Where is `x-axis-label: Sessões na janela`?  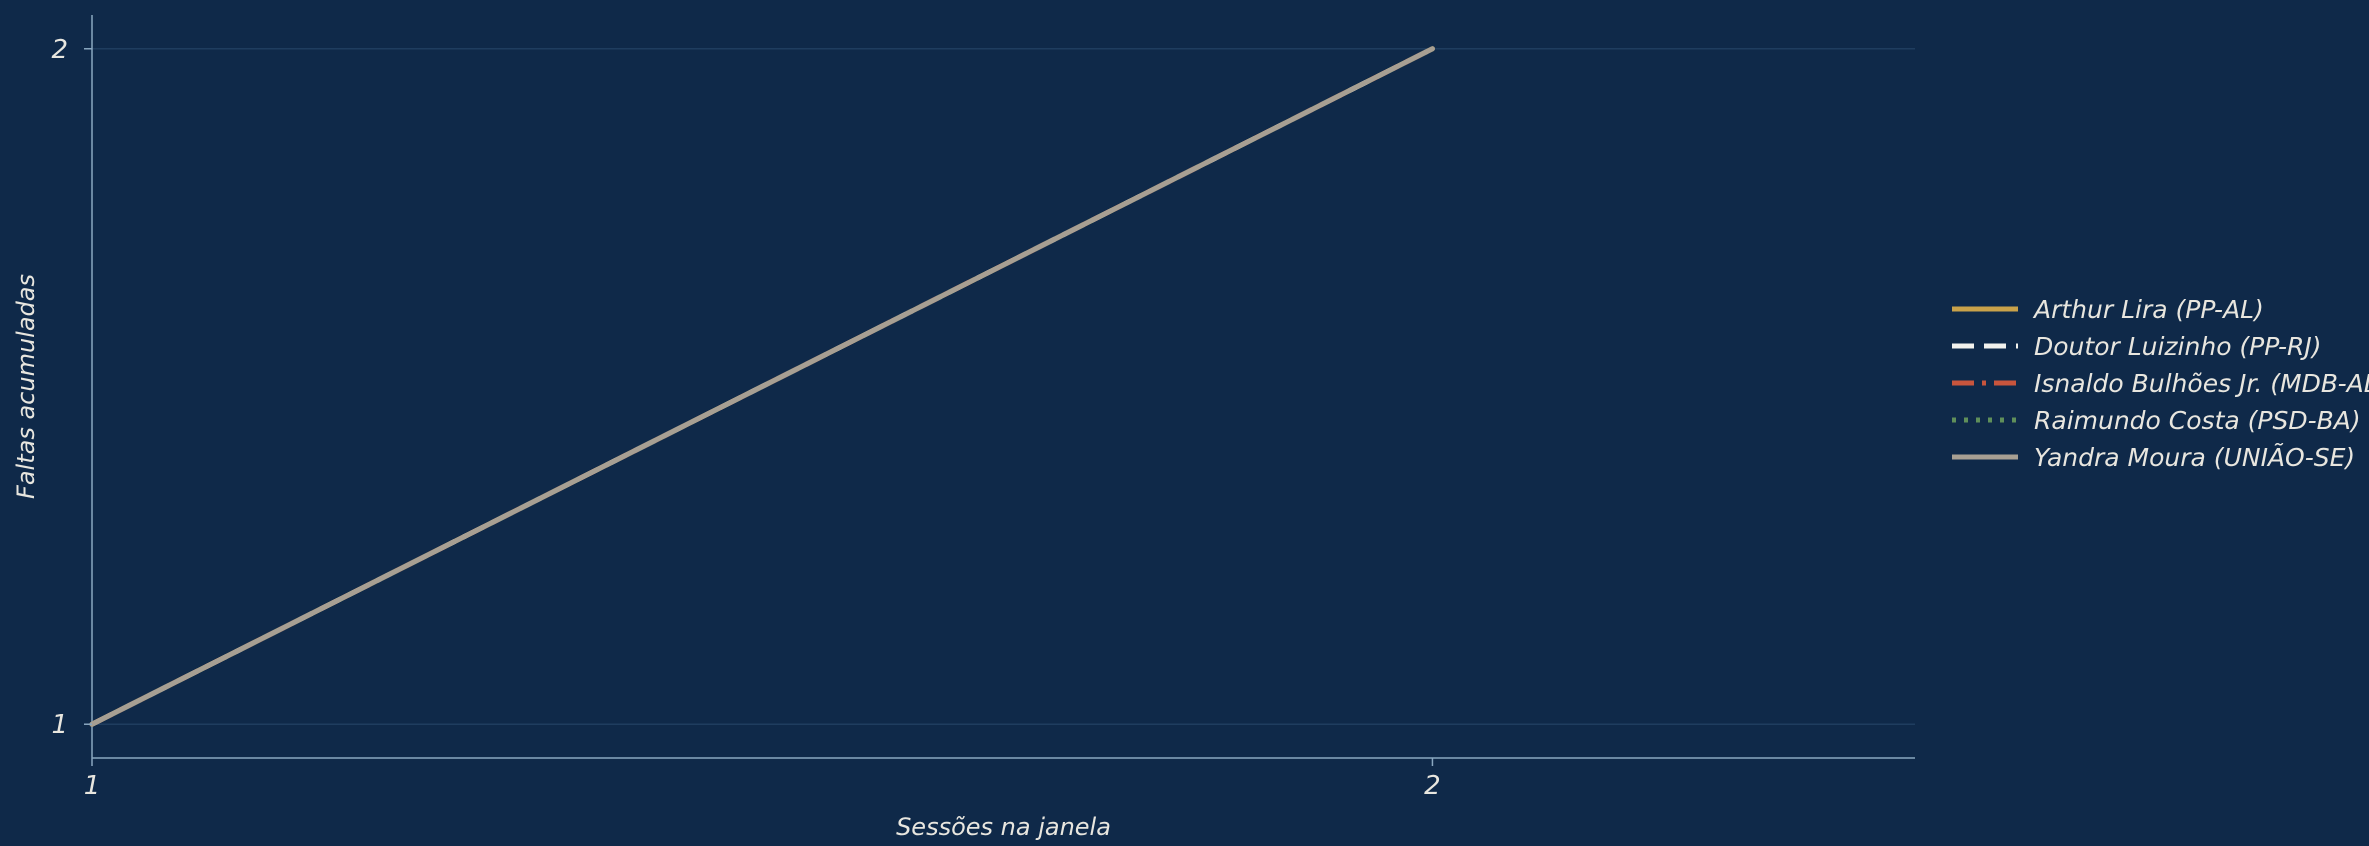 x-axis-label: Sessões na janela is located at coordinates (1003, 827).